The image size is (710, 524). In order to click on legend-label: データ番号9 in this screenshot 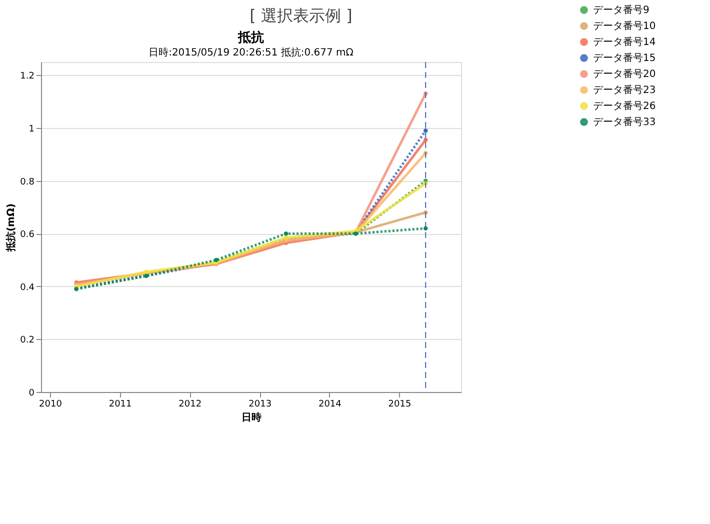, I will do `click(621, 10)`.